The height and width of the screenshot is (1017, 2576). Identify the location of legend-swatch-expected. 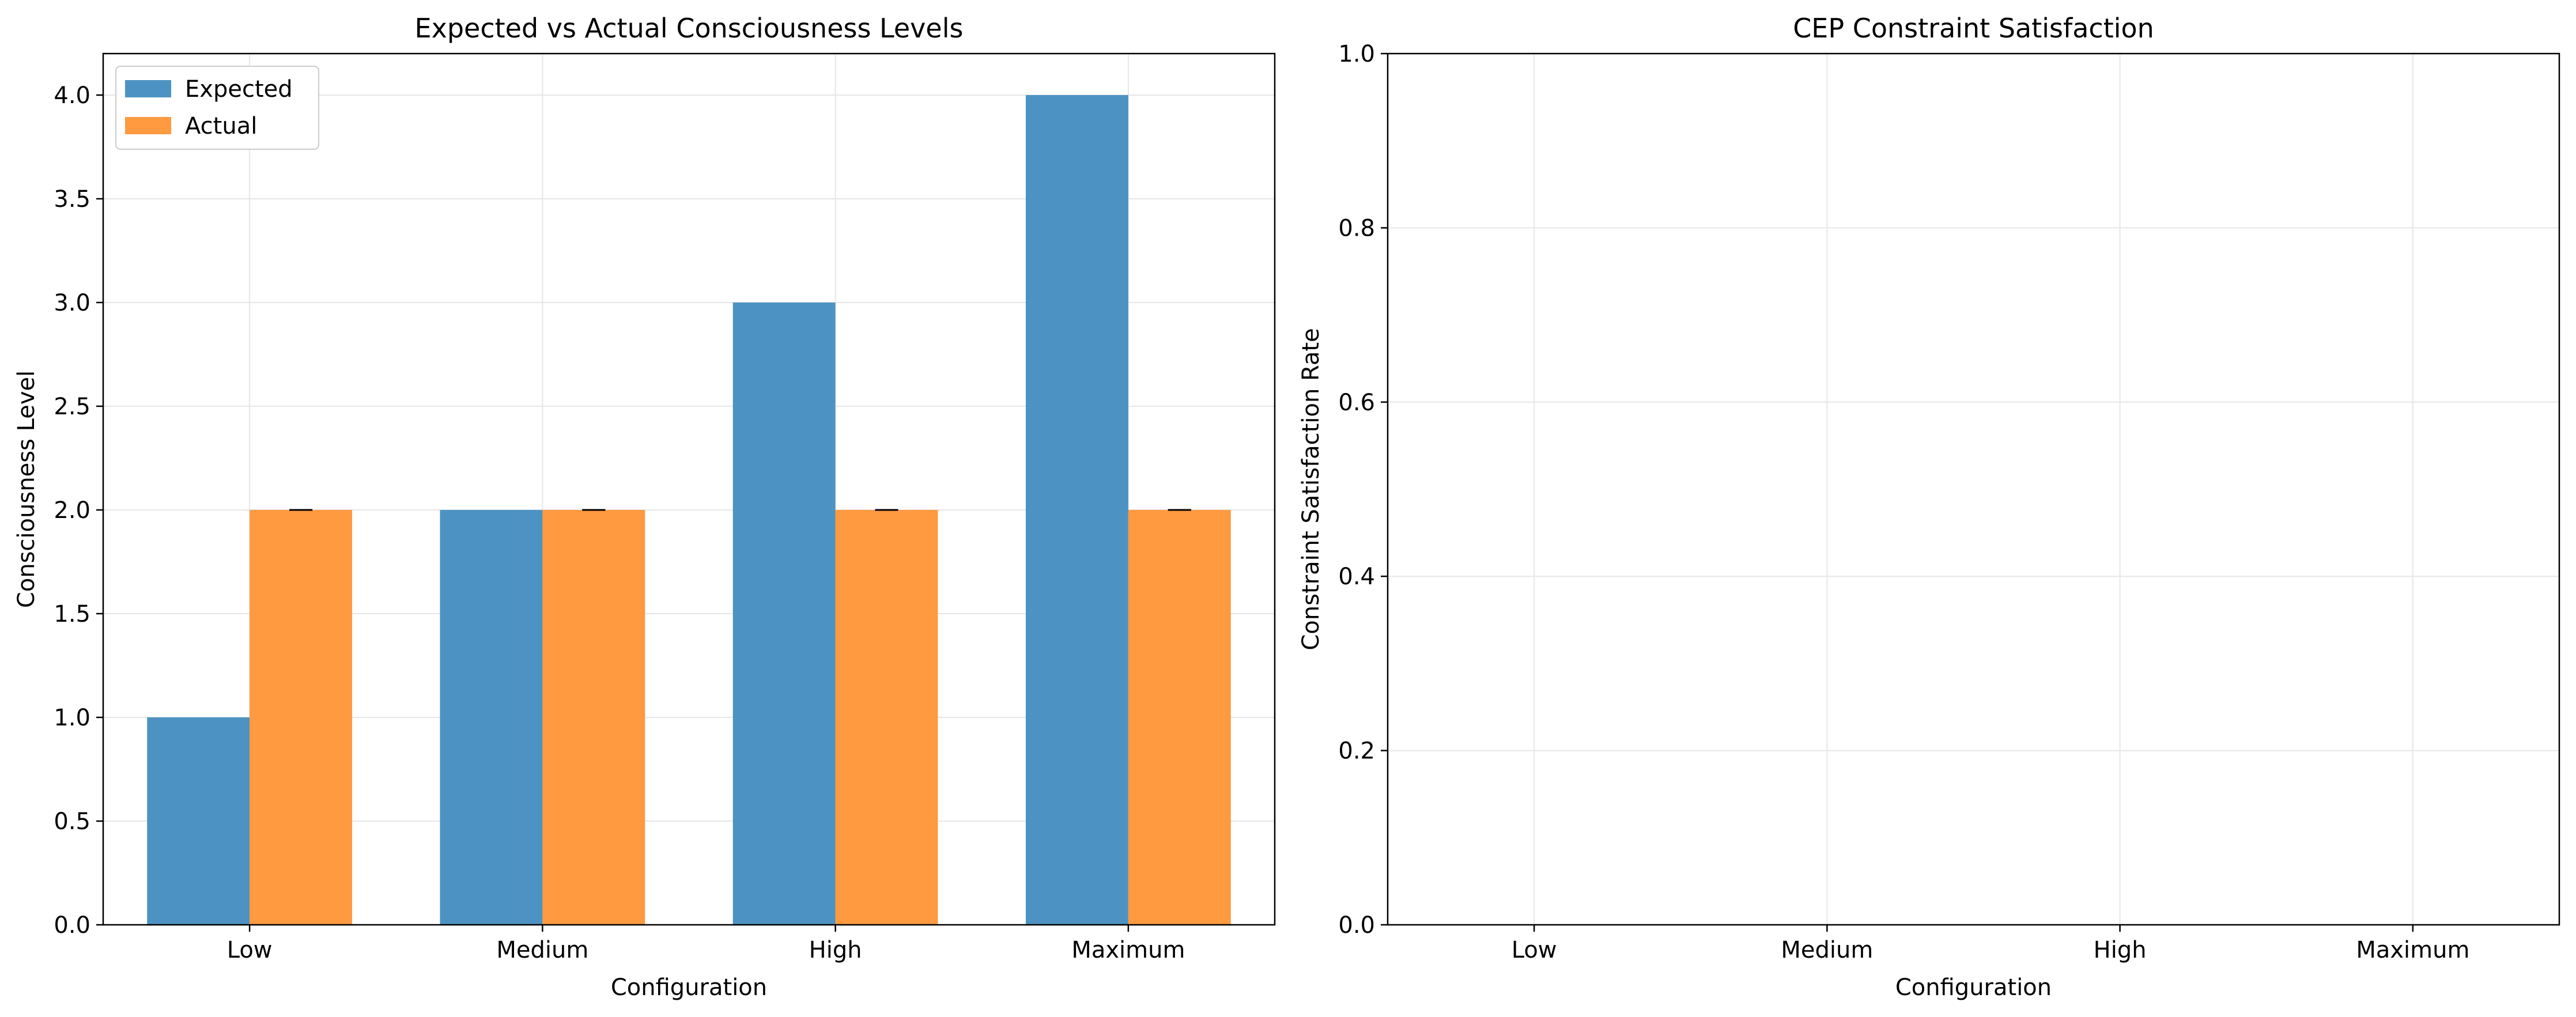
(148, 88).